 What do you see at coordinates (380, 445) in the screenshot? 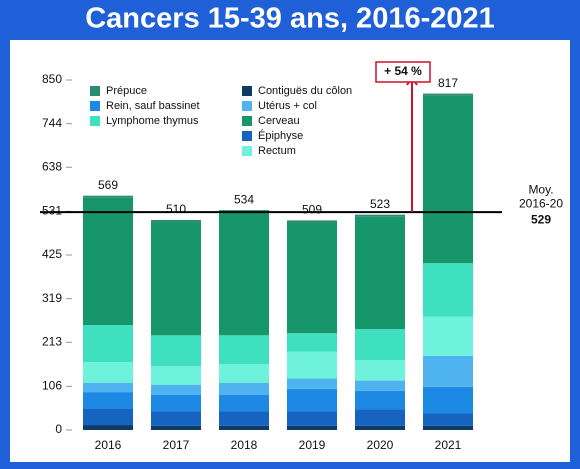
I see `x-tick-label: 2020` at bounding box center [380, 445].